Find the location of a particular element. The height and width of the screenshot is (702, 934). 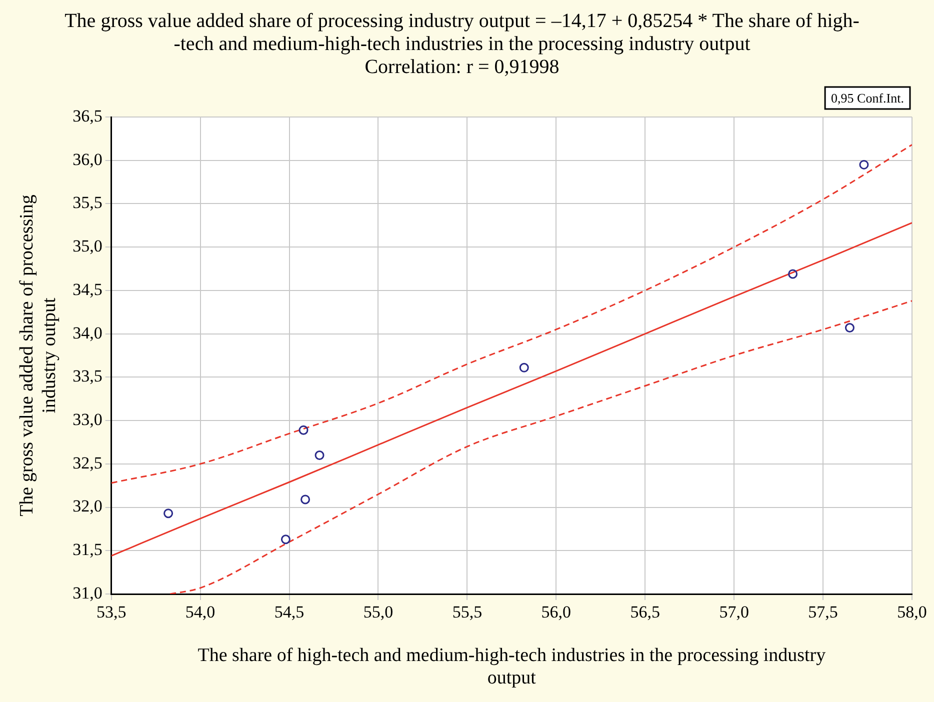

y-tick-label: 36,5 is located at coordinates (87, 116).